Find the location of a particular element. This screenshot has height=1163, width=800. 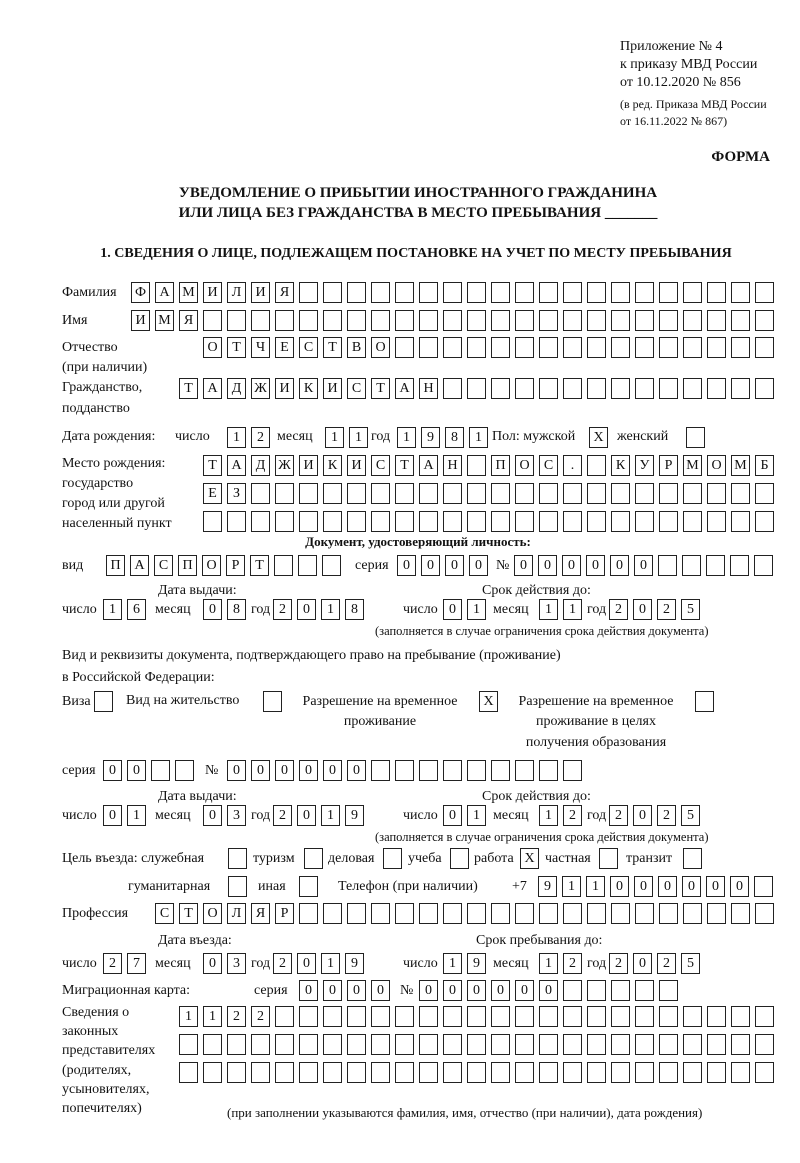

char-box: М is located at coordinates (692, 465).